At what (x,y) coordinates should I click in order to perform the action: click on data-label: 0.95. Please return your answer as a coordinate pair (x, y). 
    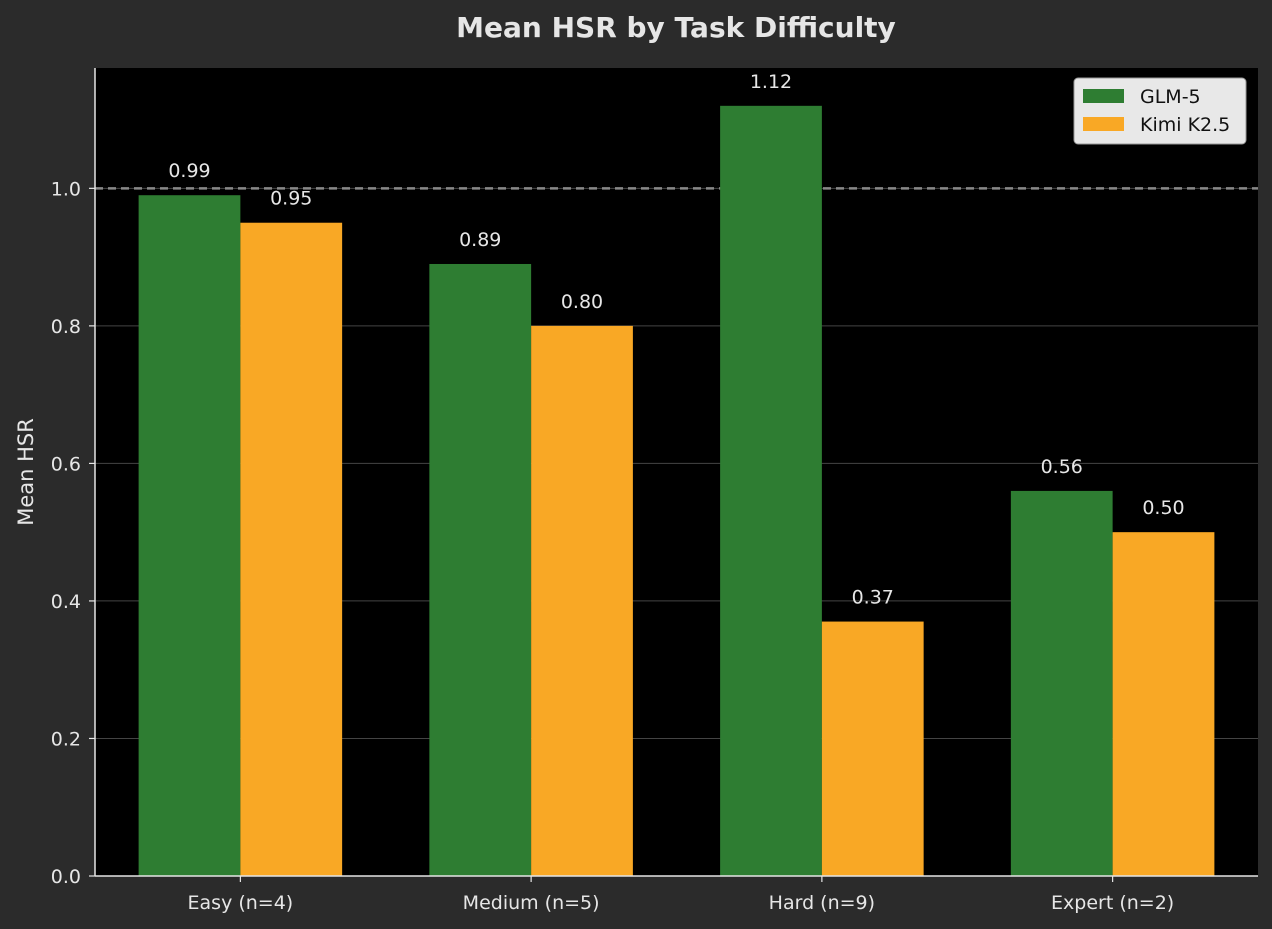
    Looking at the image, I should click on (291, 199).